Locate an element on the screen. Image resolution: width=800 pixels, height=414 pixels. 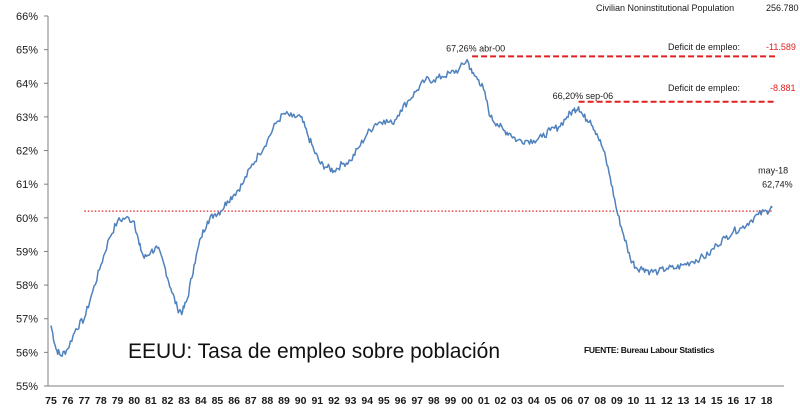
x-tick-label: 18 is located at coordinates (767, 401).